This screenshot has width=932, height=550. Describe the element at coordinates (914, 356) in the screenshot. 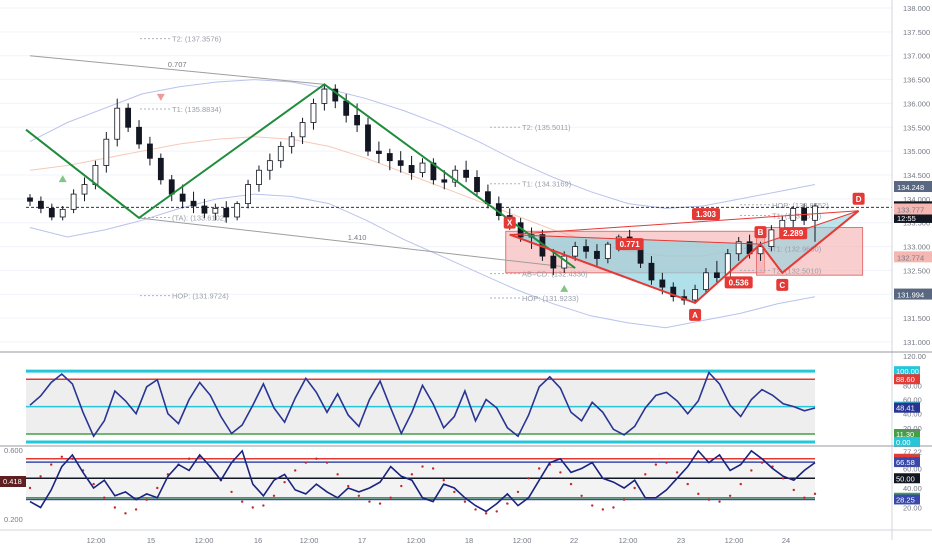

I see `osc-tick: 120.00` at that location.